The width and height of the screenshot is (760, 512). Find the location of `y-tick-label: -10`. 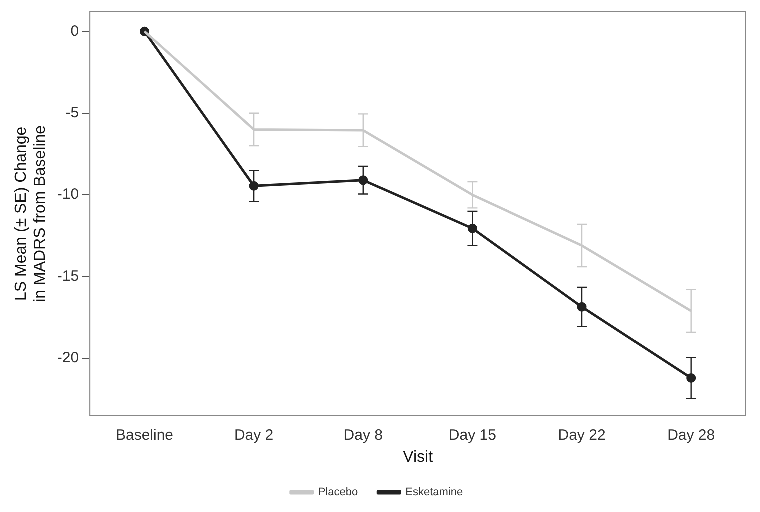

y-tick-label: -10 is located at coordinates (68, 195).